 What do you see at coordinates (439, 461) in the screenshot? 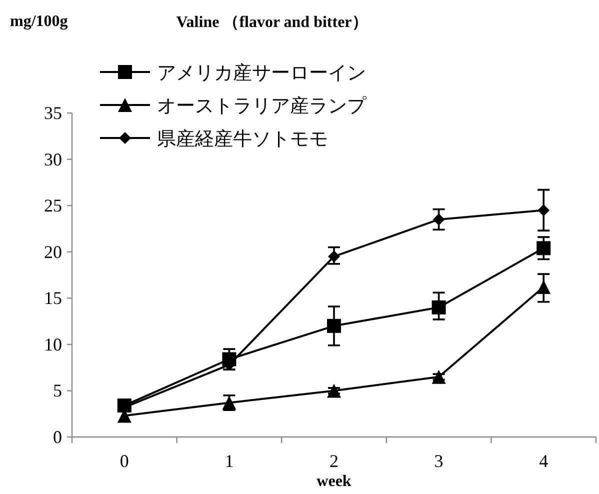
I see `x-tick-label: 3` at bounding box center [439, 461].